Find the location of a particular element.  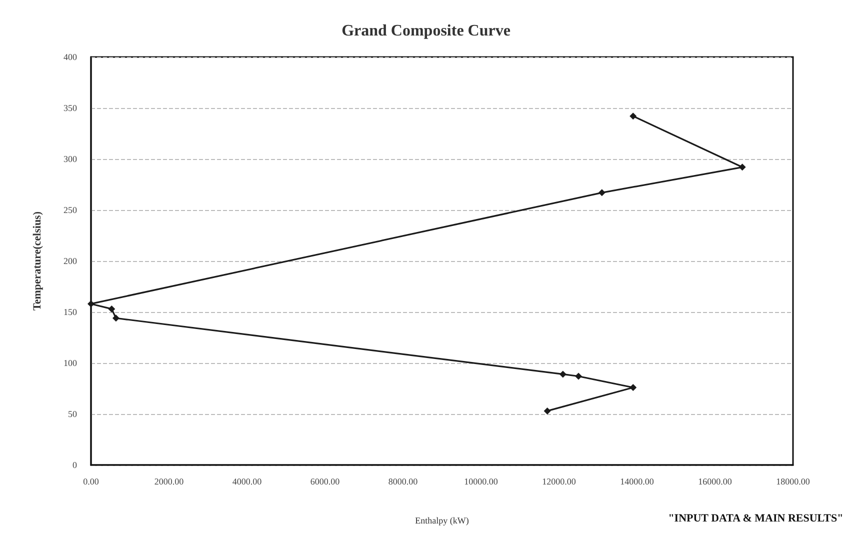

y-axis-title: Temperature(celsius) is located at coordinates (38, 260).